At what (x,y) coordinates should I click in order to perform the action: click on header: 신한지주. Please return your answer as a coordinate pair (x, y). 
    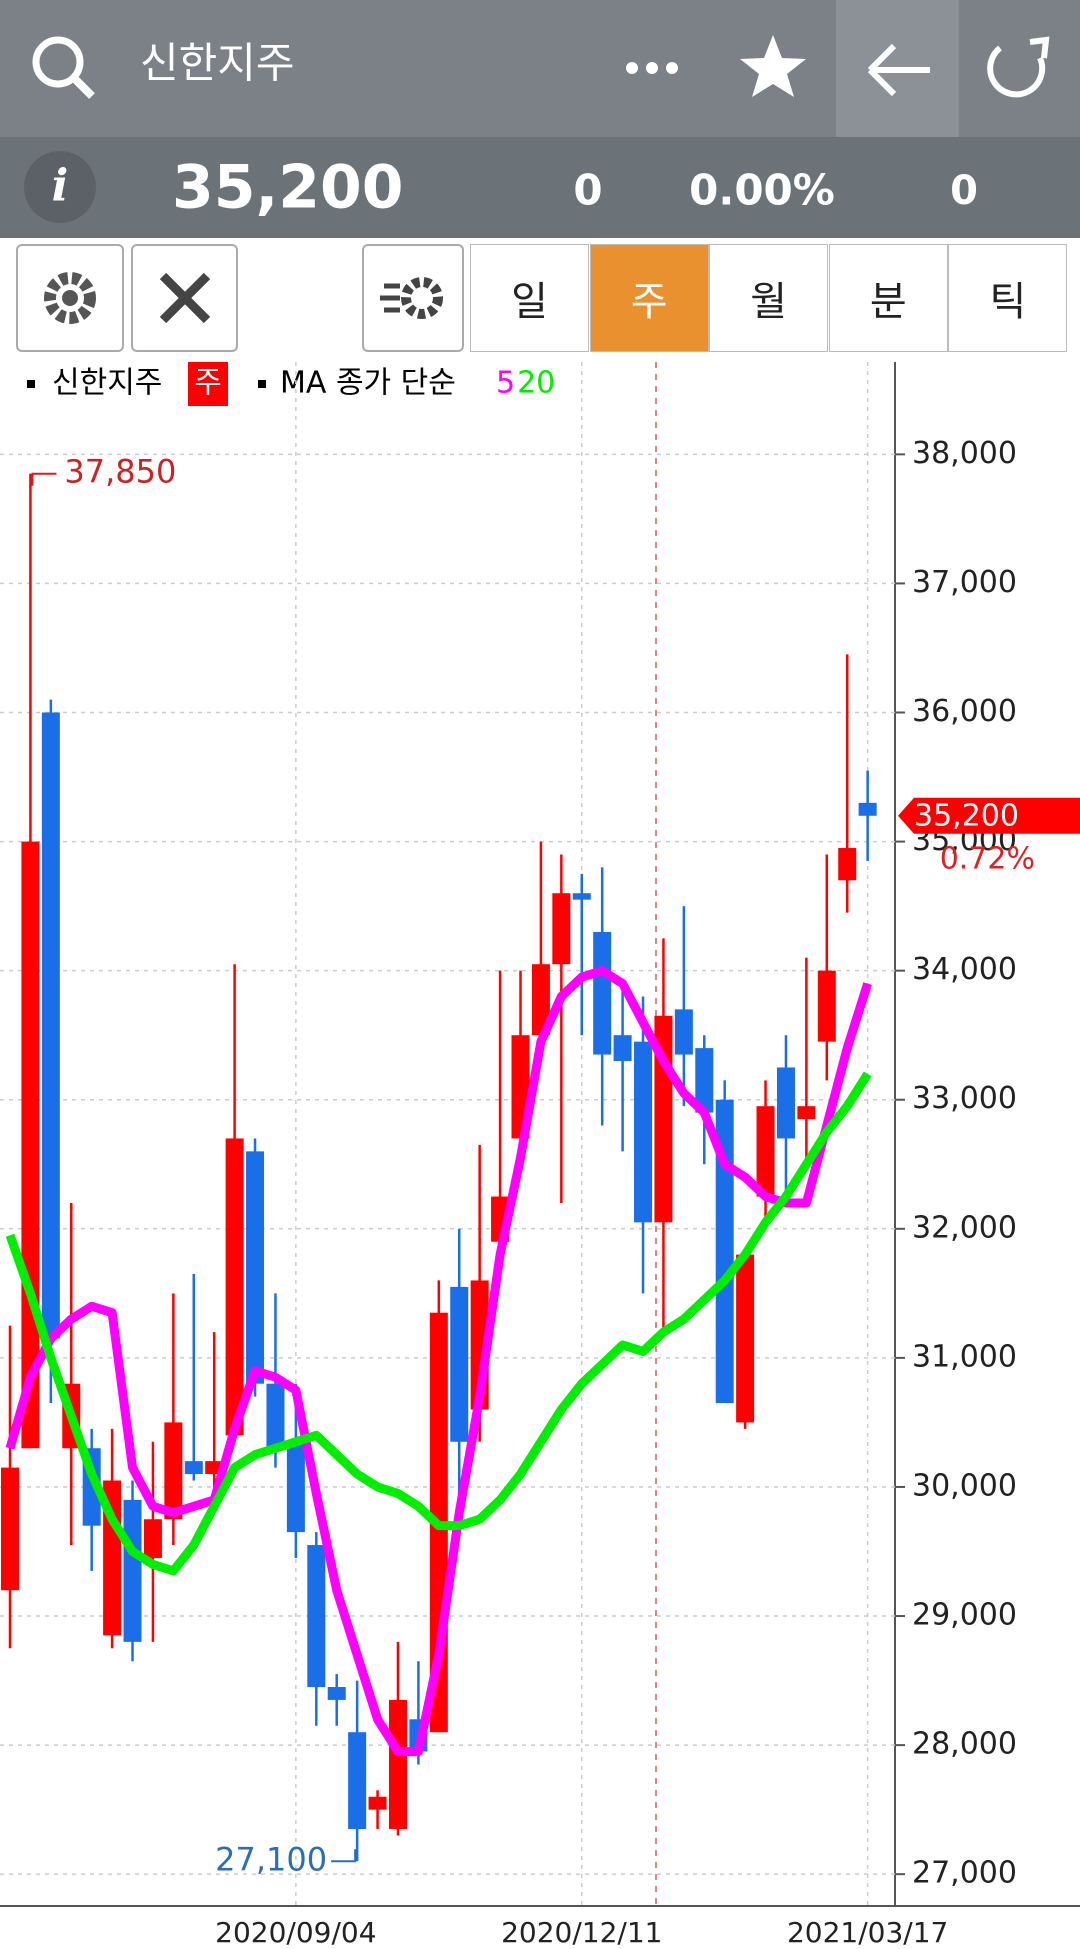
    Looking at the image, I should click on (540, 68).